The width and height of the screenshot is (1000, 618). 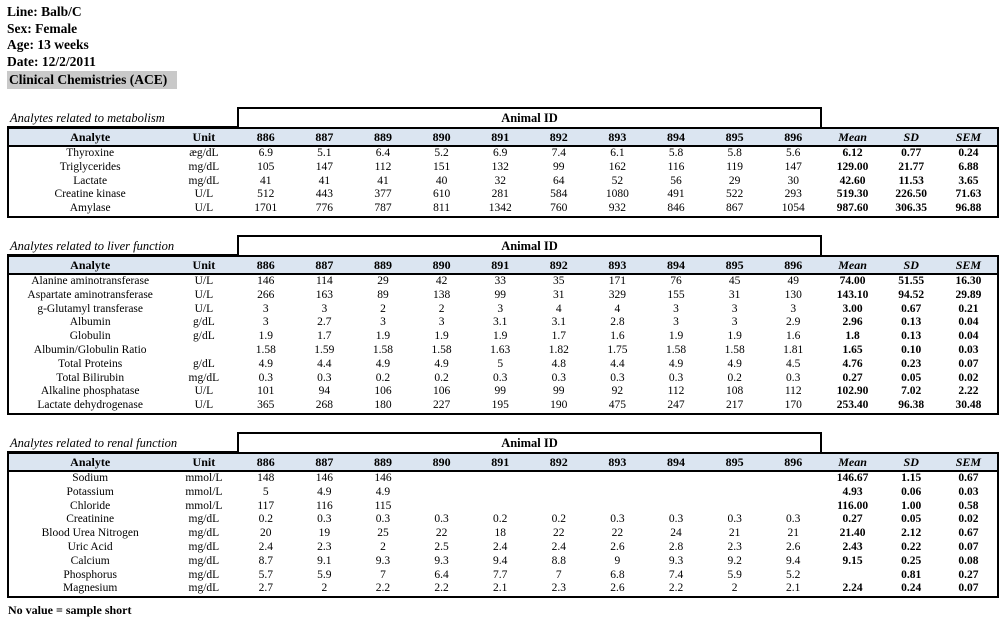 What do you see at coordinates (500, 560) in the screenshot?
I see `value-cell: 9.4` at bounding box center [500, 560].